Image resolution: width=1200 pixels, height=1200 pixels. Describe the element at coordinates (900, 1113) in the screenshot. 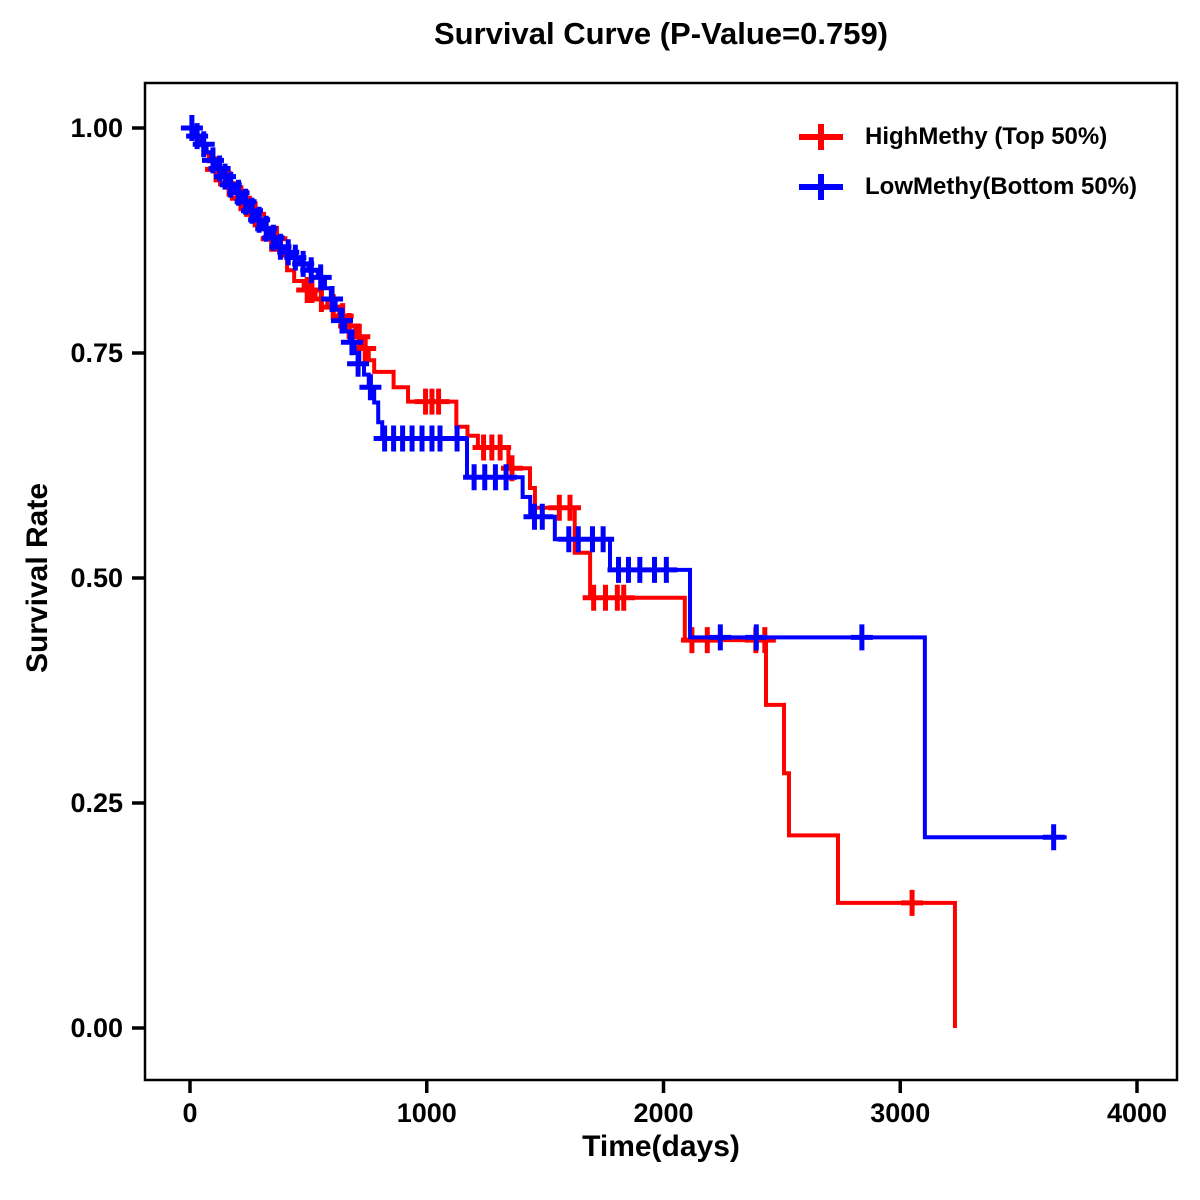

I see `x-tick-label: 3000` at that location.